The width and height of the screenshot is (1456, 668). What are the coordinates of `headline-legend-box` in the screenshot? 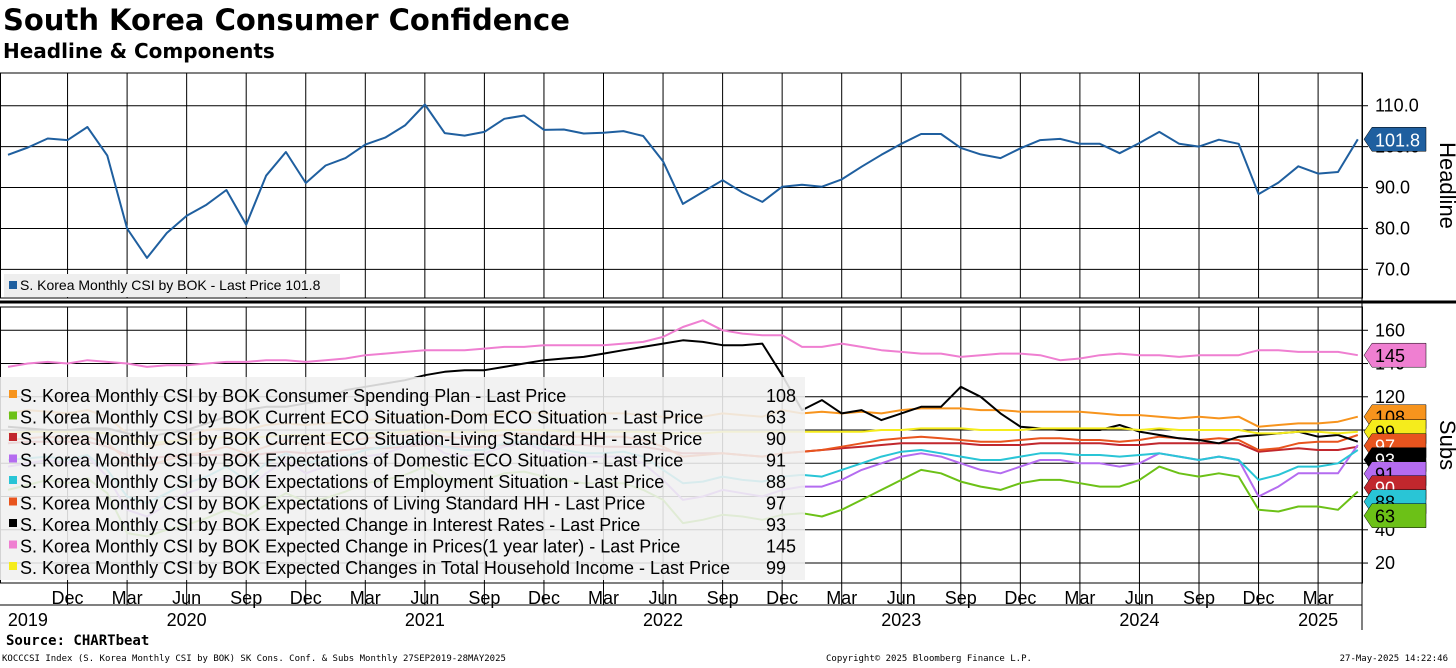 It's located at (172, 285).